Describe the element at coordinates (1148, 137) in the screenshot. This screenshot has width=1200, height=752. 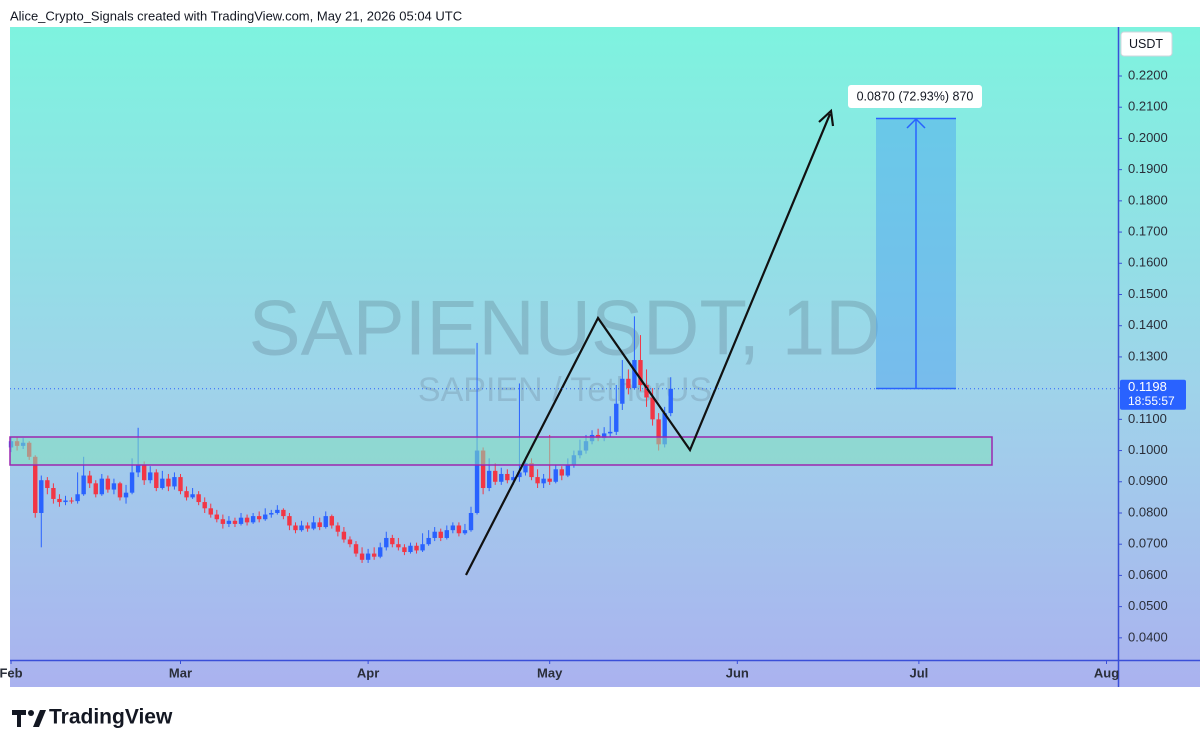
I see `y-tick-label: 0.2000` at that location.